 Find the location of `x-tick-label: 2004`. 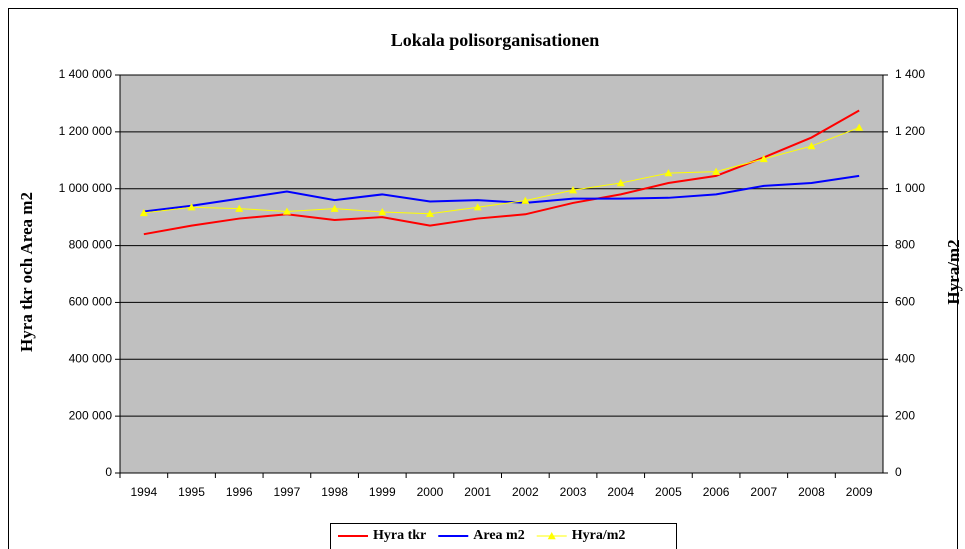

x-tick-label: 2004 is located at coordinates (620, 492).